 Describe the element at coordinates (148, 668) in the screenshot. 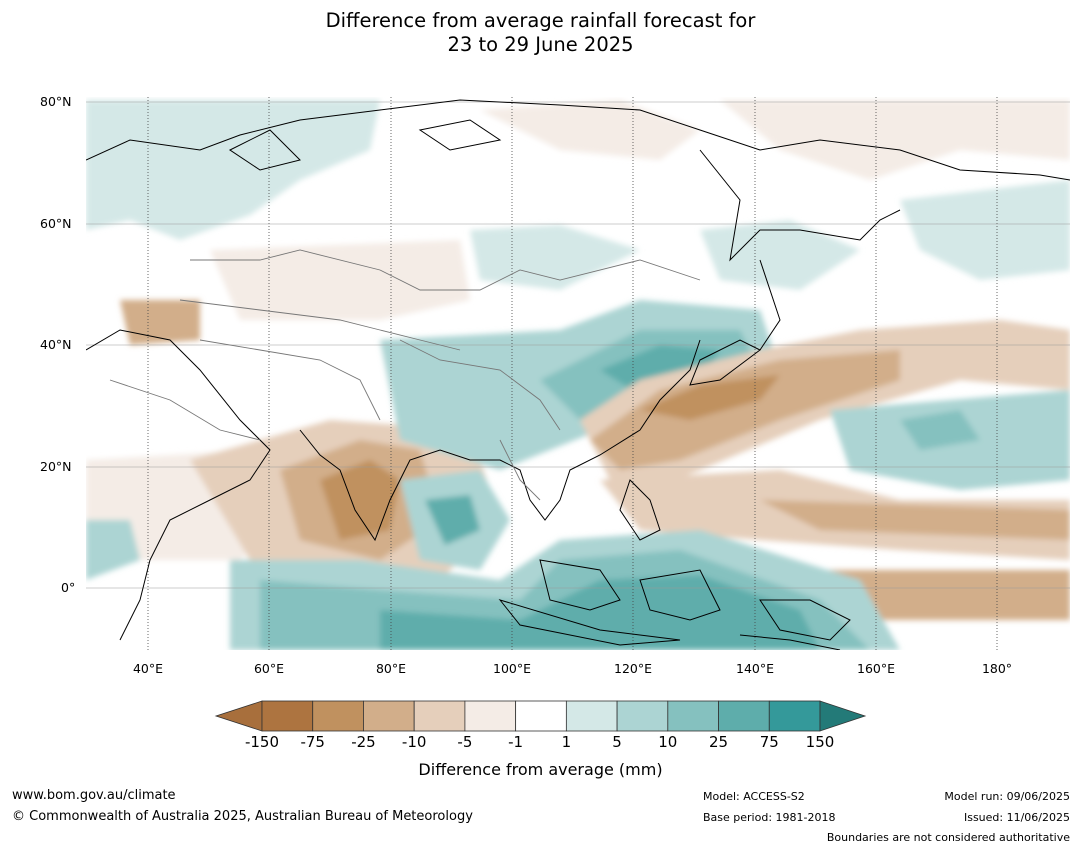

I see `lon-label: 40°E` at that location.